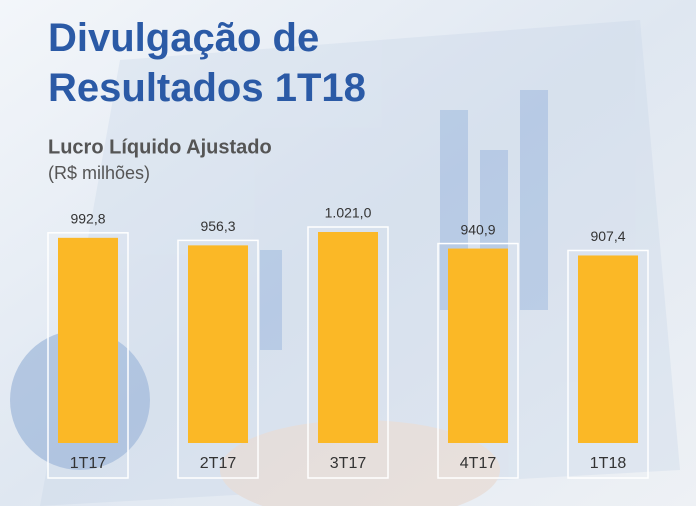  What do you see at coordinates (348, 213) in the screenshot?
I see `value-label: 1.021,0` at bounding box center [348, 213].